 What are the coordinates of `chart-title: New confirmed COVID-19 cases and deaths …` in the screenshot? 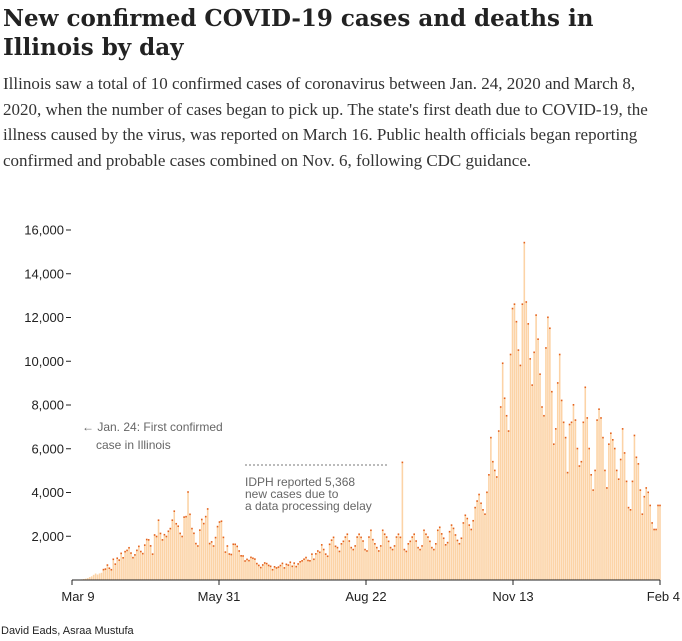 It's located at (298, 33).